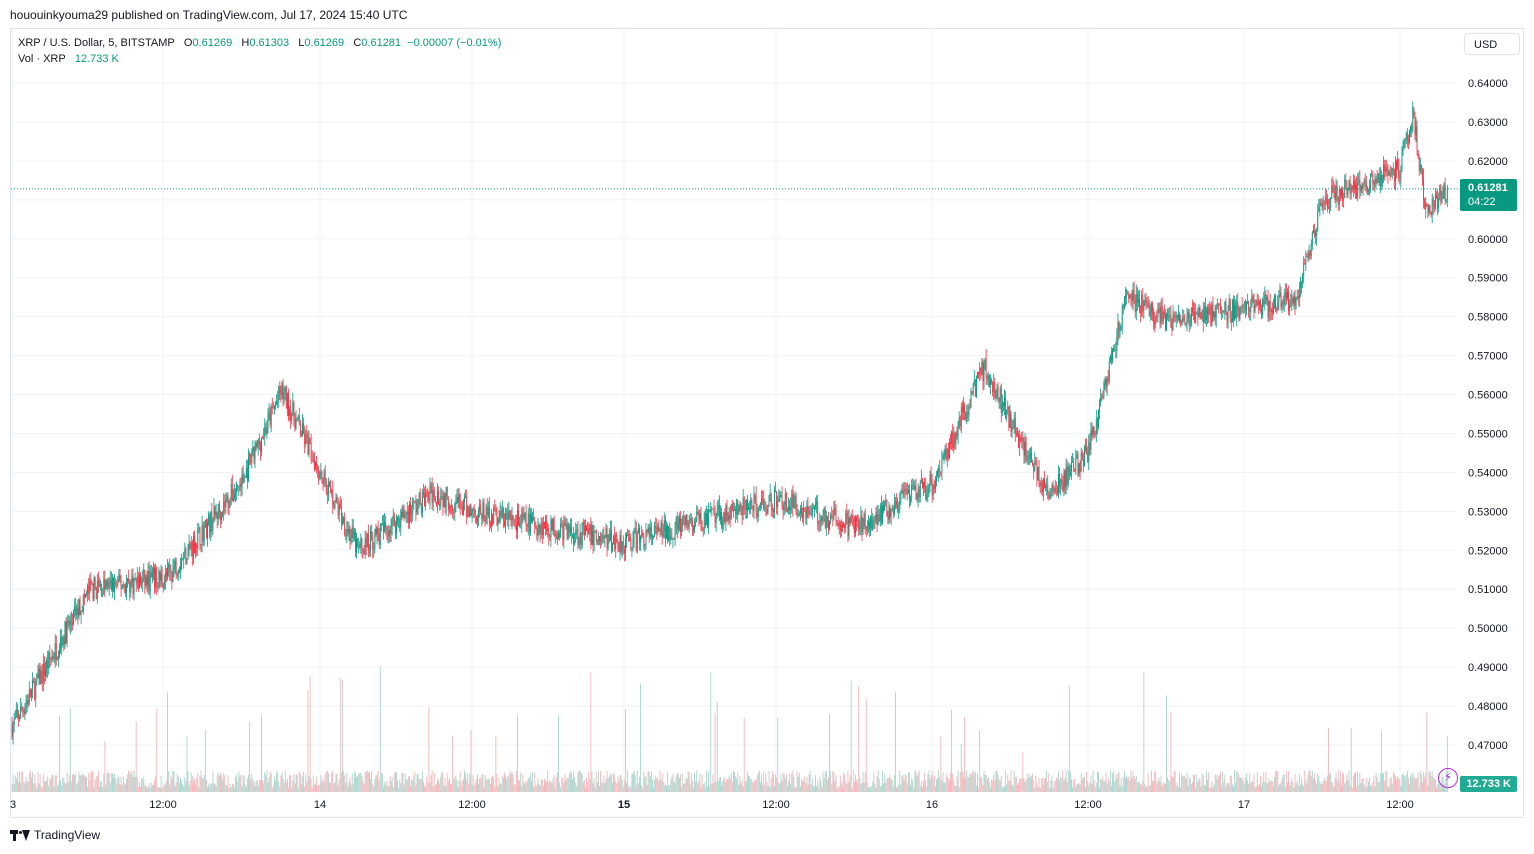 The width and height of the screenshot is (1534, 854). I want to click on volume-label: Vol · XRP, so click(42, 59).